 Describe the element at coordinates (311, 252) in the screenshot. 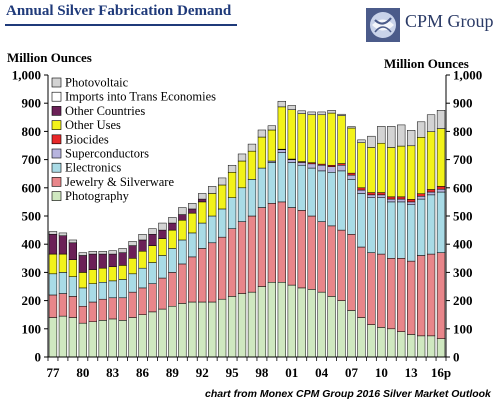

I see `bar-jewelry-silverware-2003` at that location.